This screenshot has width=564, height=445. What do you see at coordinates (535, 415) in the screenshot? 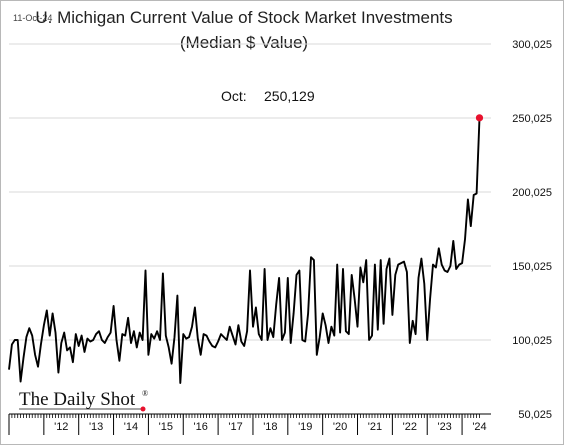
I see `y-tick-label: 50,025` at bounding box center [535, 415].